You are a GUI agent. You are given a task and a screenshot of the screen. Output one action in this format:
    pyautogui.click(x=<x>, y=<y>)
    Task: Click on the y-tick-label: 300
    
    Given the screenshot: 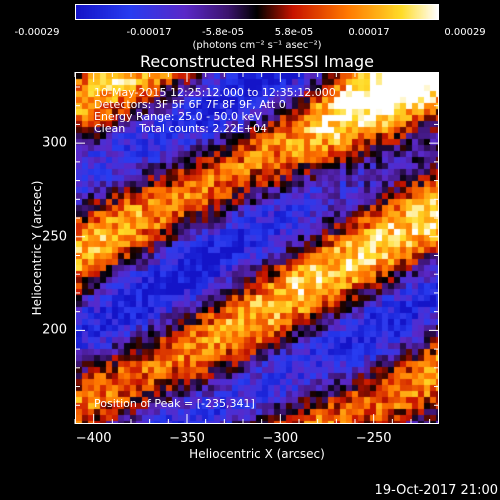 What is the action you would take?
    pyautogui.click(x=54, y=143)
    